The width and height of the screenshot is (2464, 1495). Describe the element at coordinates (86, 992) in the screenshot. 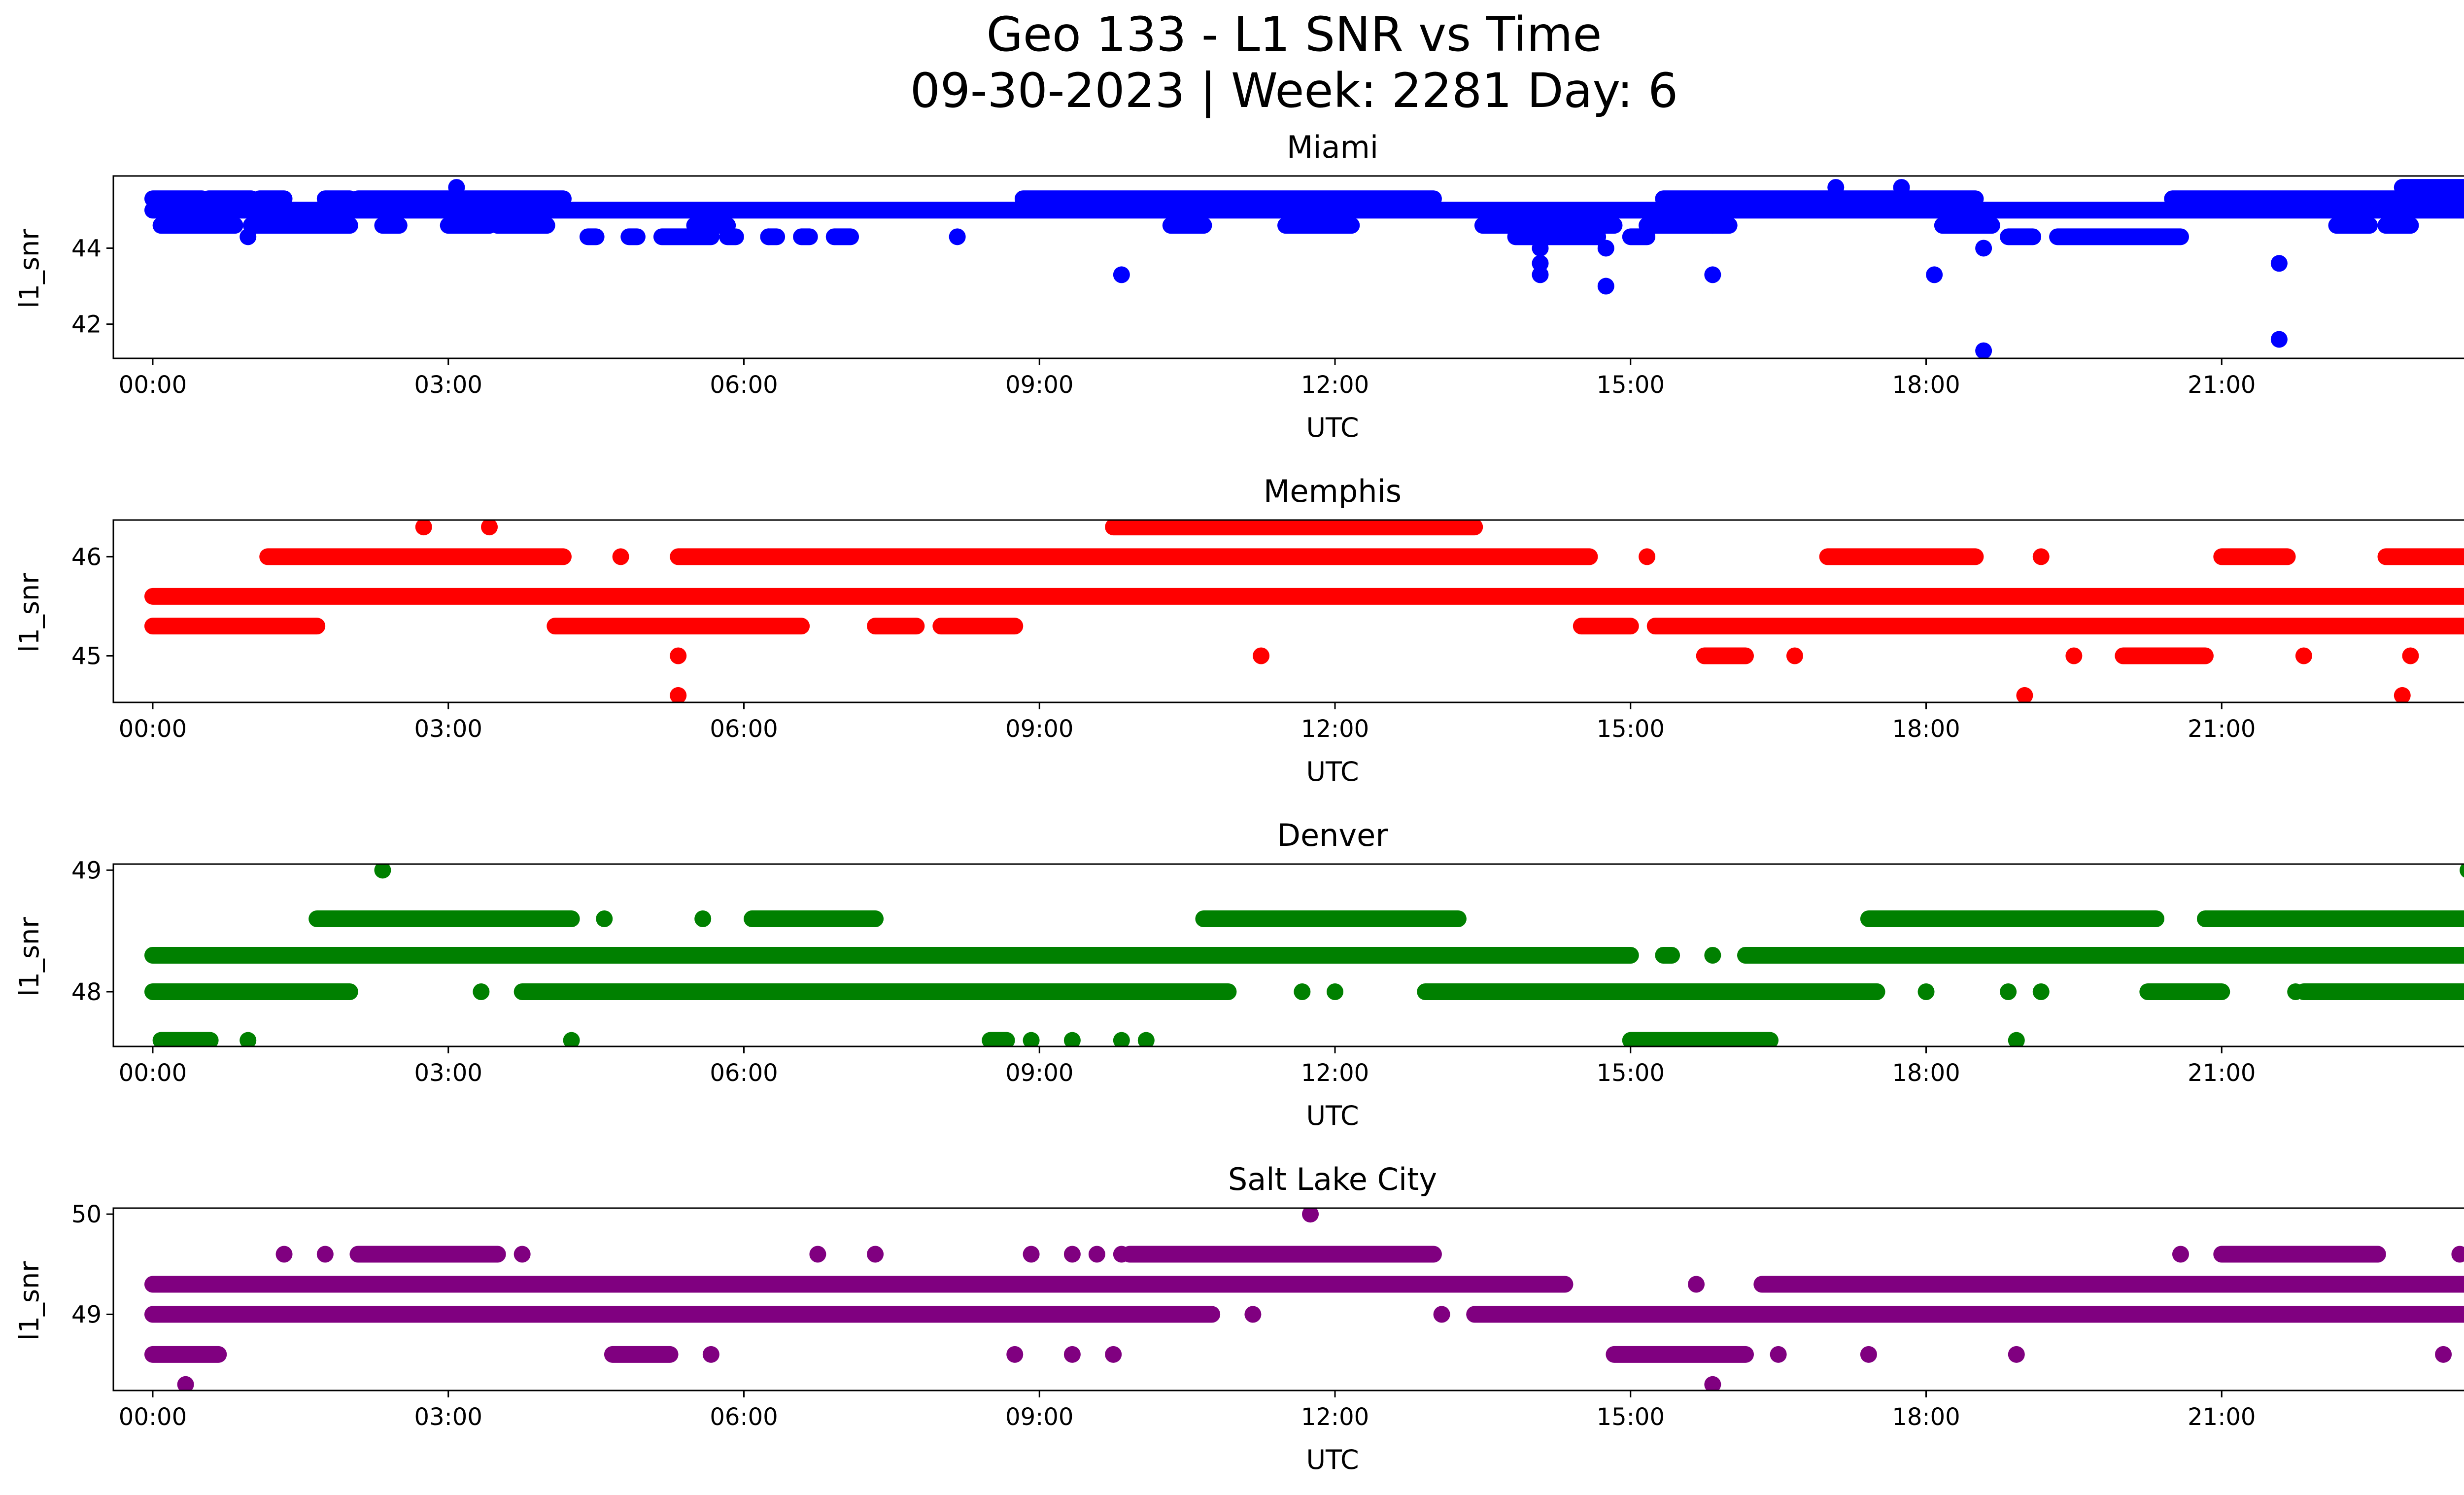

I see `y-tick-label: 48` at that location.